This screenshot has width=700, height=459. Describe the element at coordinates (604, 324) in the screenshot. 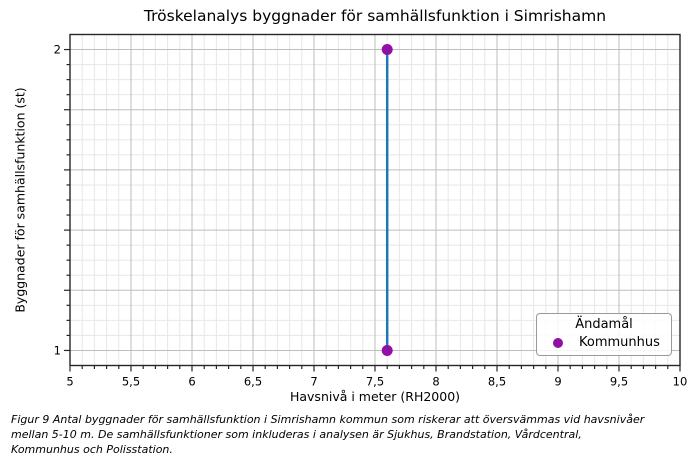

I see `legend-title: Ändamål` at that location.